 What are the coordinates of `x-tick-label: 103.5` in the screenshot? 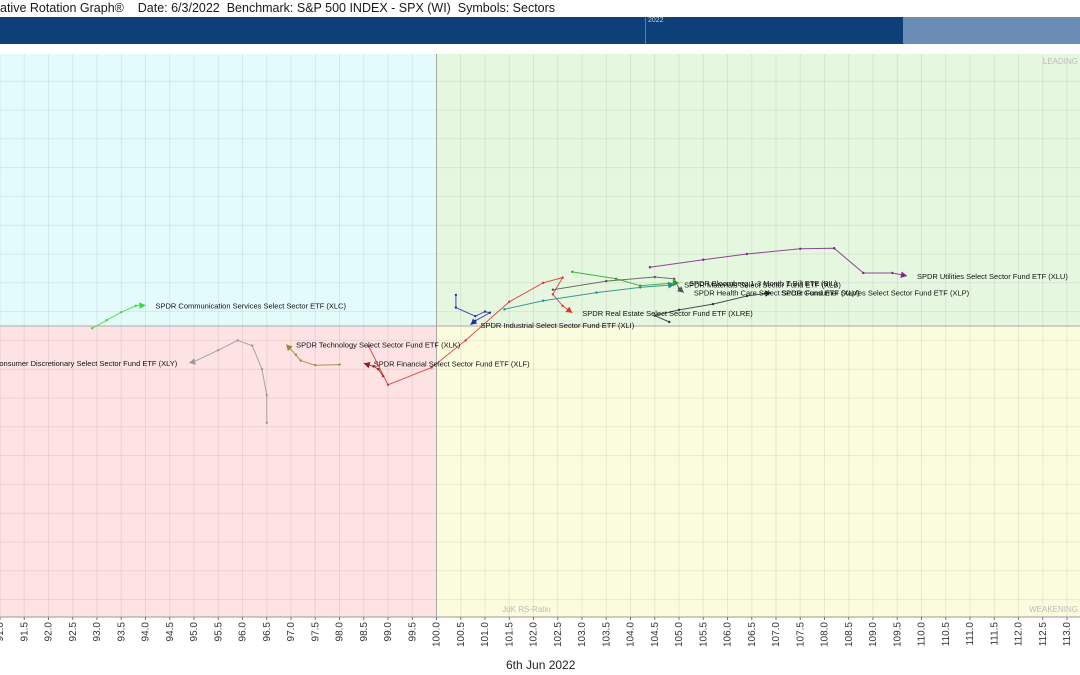 It's located at (606, 634).